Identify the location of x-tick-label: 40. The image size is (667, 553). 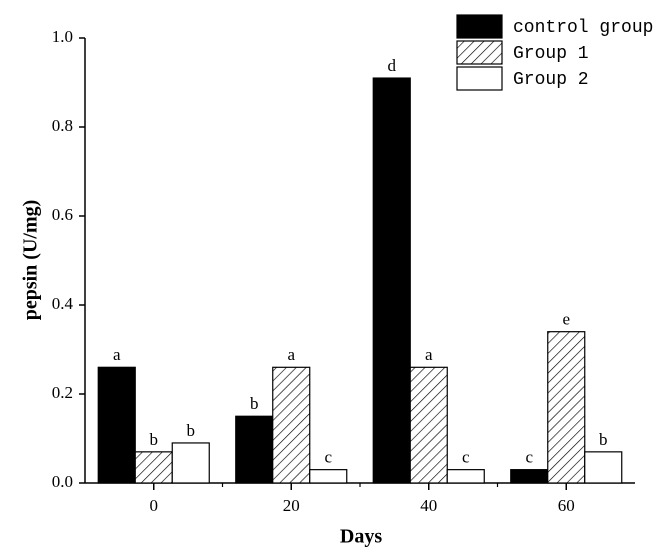
(428, 505).